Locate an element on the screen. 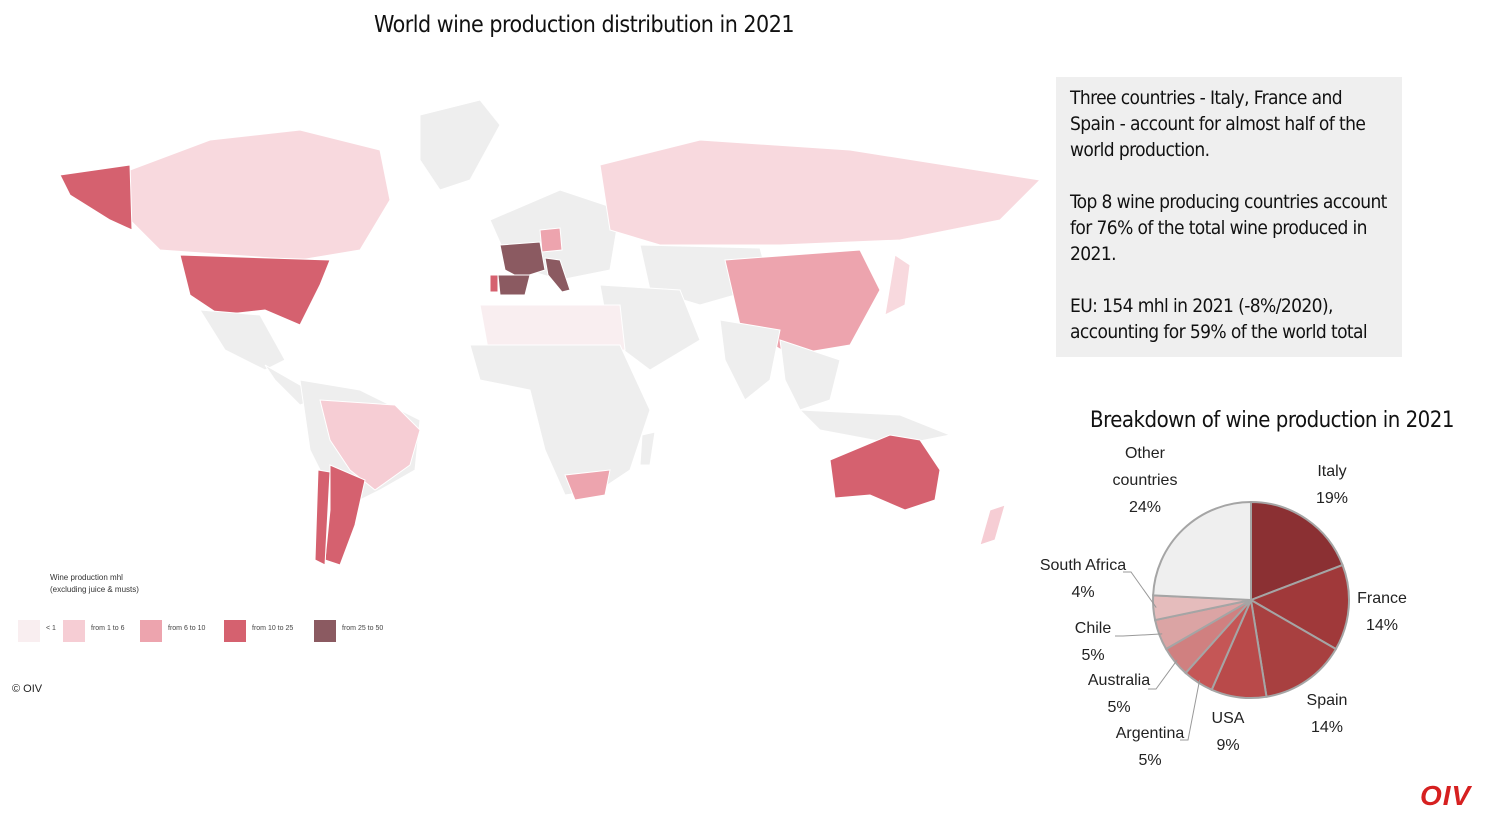 The height and width of the screenshot is (820, 1493). pie-leader-lines is located at coordinates (1158, 656).